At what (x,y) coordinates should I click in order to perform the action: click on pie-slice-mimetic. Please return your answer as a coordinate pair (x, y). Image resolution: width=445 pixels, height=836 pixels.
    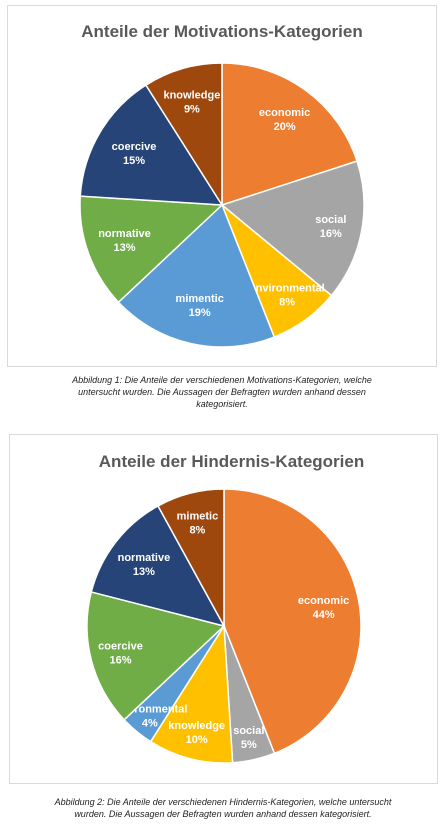
    Looking at the image, I should click on (190, 557).